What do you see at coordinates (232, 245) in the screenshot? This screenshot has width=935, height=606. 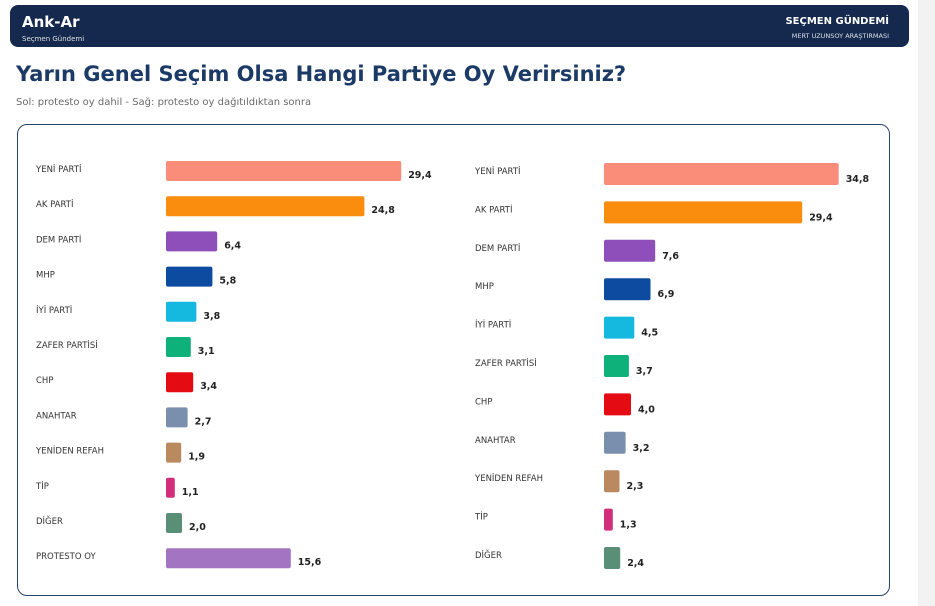 I see `value-label-dem-parti: 6,4` at bounding box center [232, 245].